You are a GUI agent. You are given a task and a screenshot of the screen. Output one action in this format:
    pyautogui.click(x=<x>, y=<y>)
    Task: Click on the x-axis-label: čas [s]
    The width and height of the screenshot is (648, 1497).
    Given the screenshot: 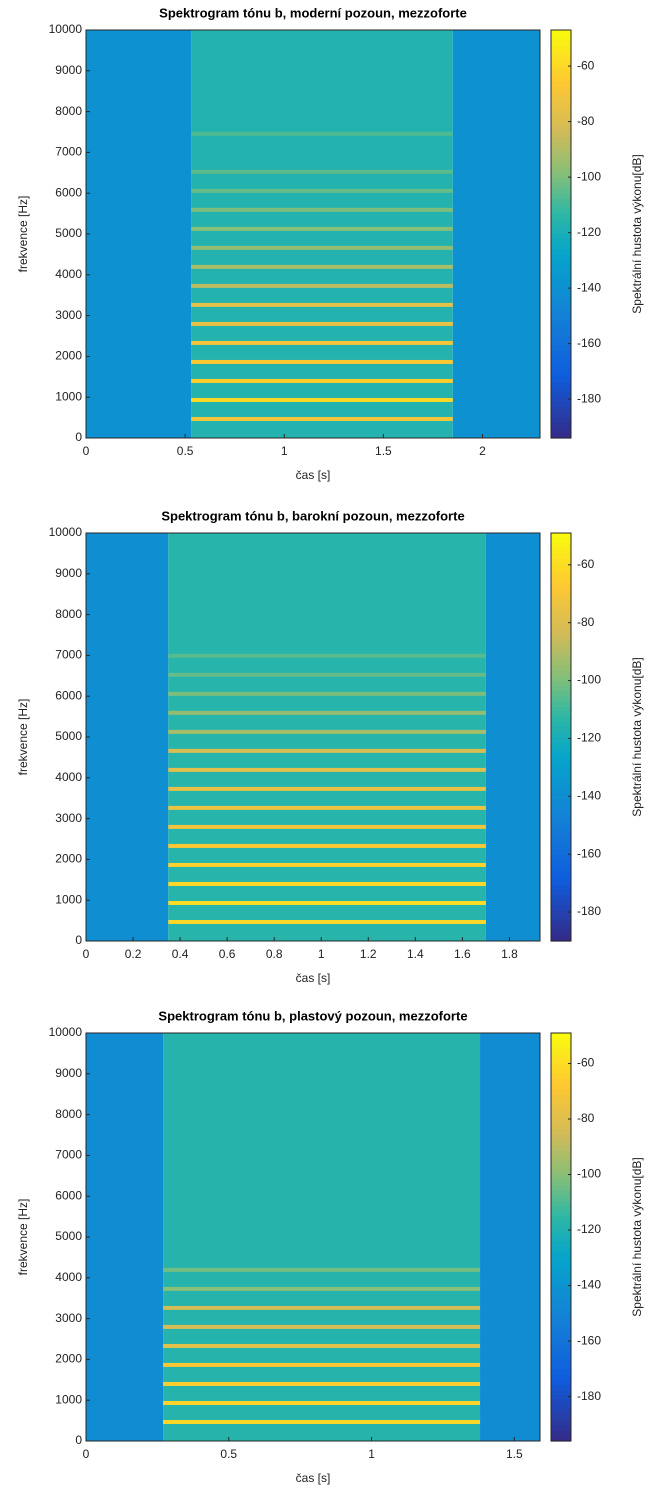 What is the action you would take?
    pyautogui.click(x=313, y=978)
    